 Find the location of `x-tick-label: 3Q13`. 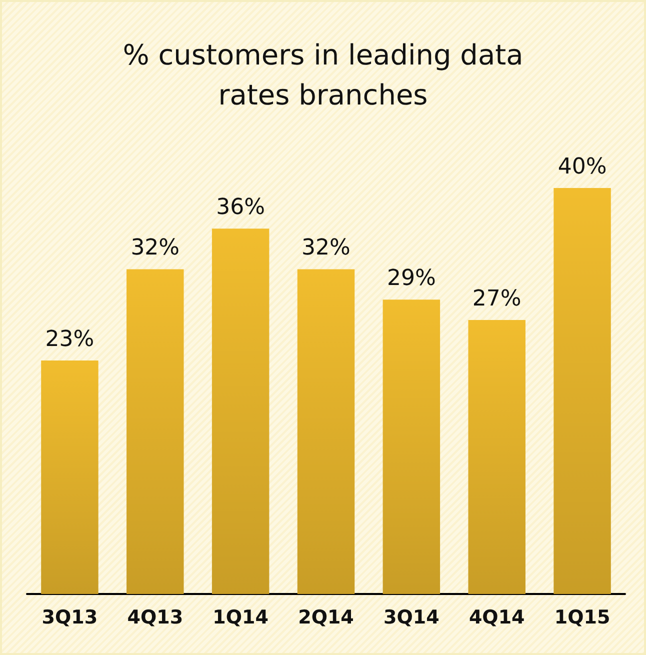

x-tick-label: 3Q13 is located at coordinates (70, 617).